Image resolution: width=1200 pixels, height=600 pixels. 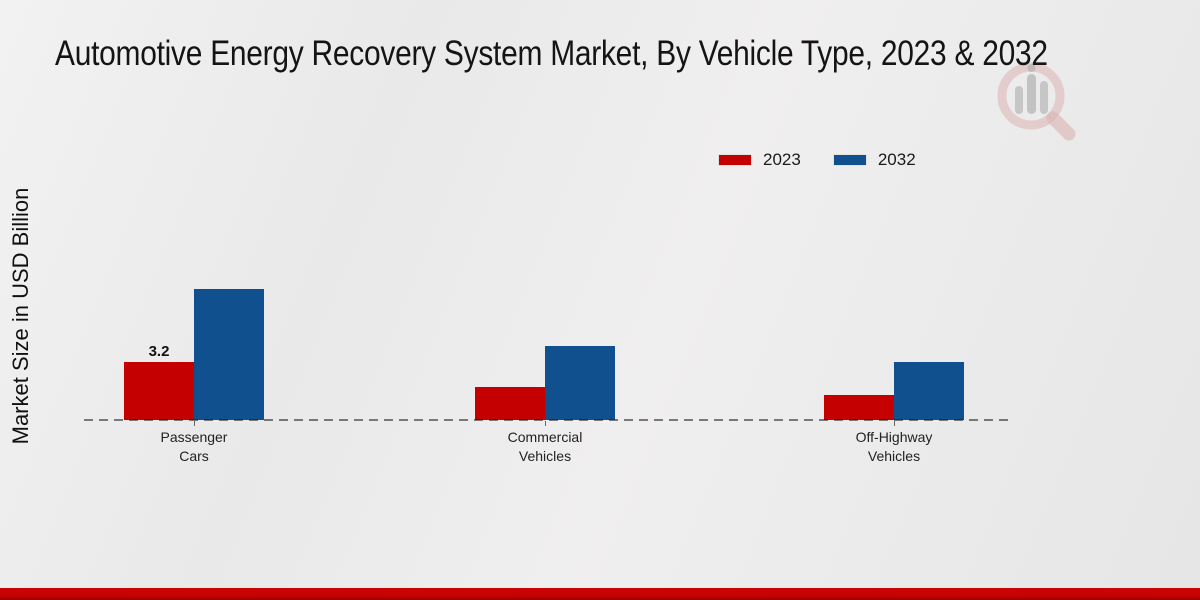 What do you see at coordinates (194, 423) in the screenshot?
I see `x-axis-tick-passenger-cars` at bounding box center [194, 423].